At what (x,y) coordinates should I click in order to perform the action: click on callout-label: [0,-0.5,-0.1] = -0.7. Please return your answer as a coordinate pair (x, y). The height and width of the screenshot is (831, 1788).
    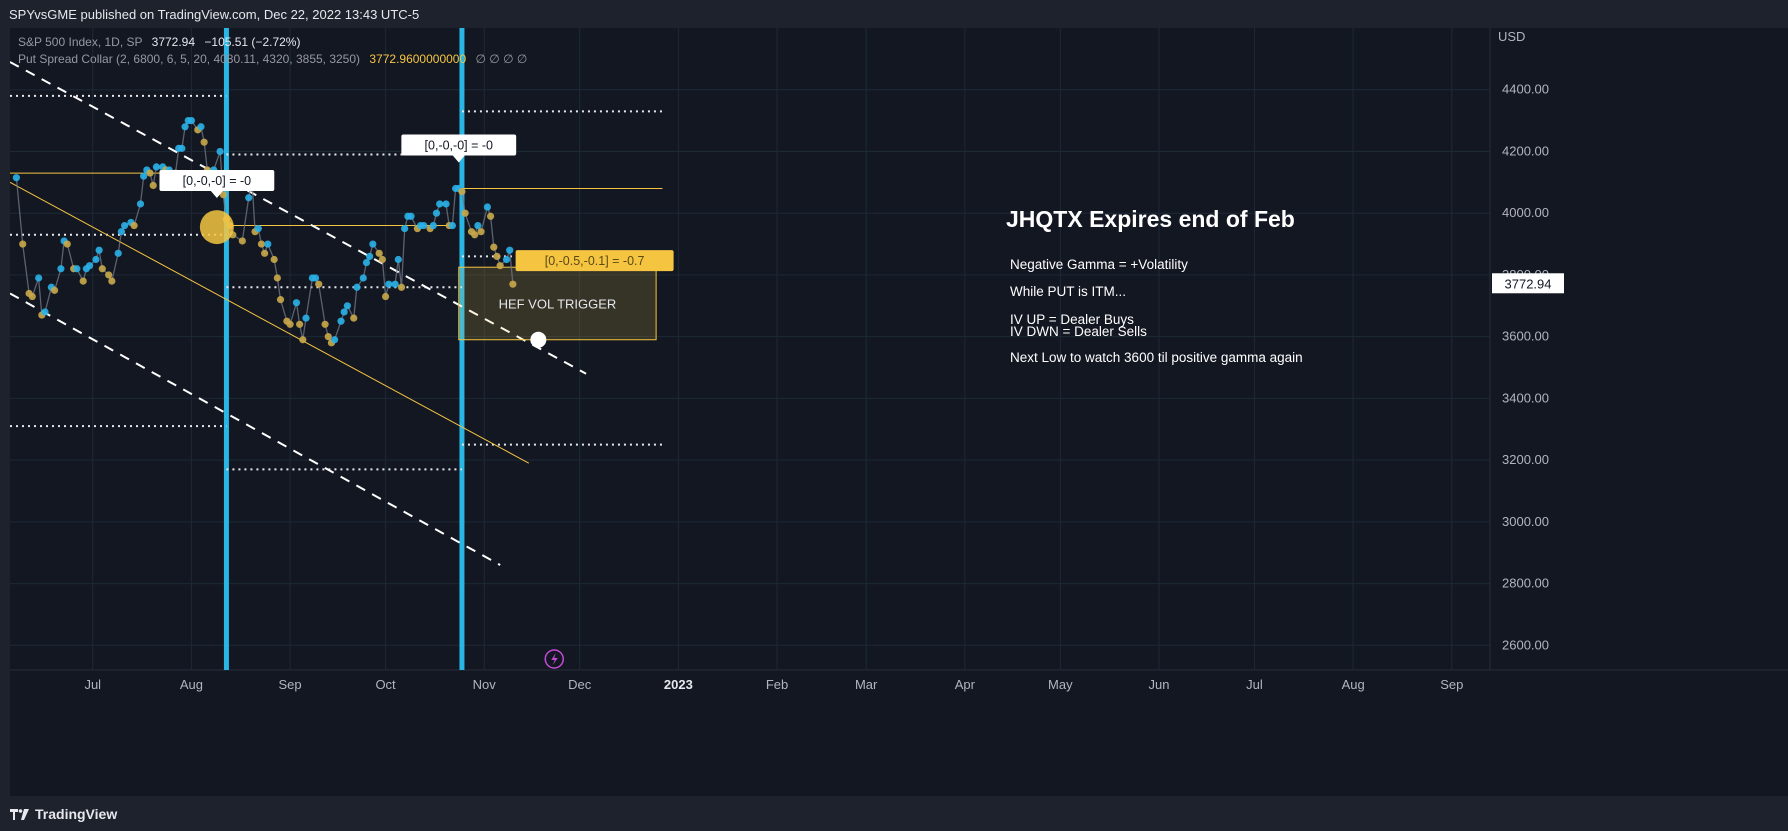
    Looking at the image, I should click on (594, 261).